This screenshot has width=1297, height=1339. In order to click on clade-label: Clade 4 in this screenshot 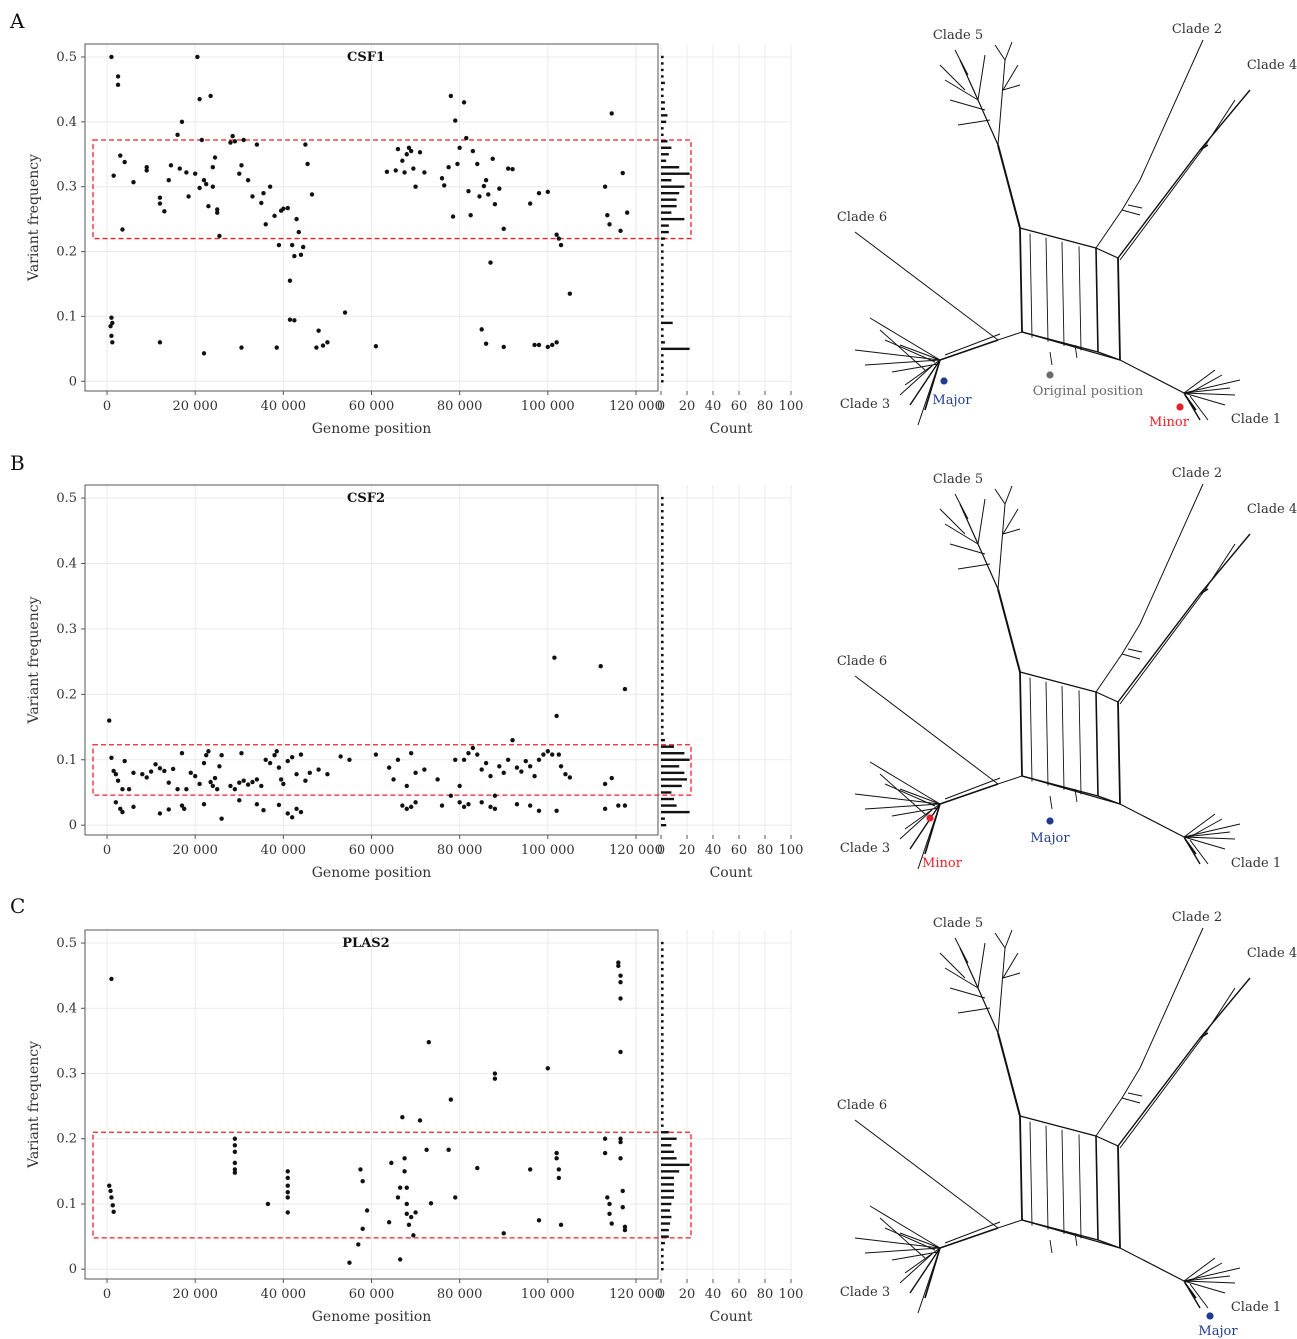, I will do `click(1272, 953)`.